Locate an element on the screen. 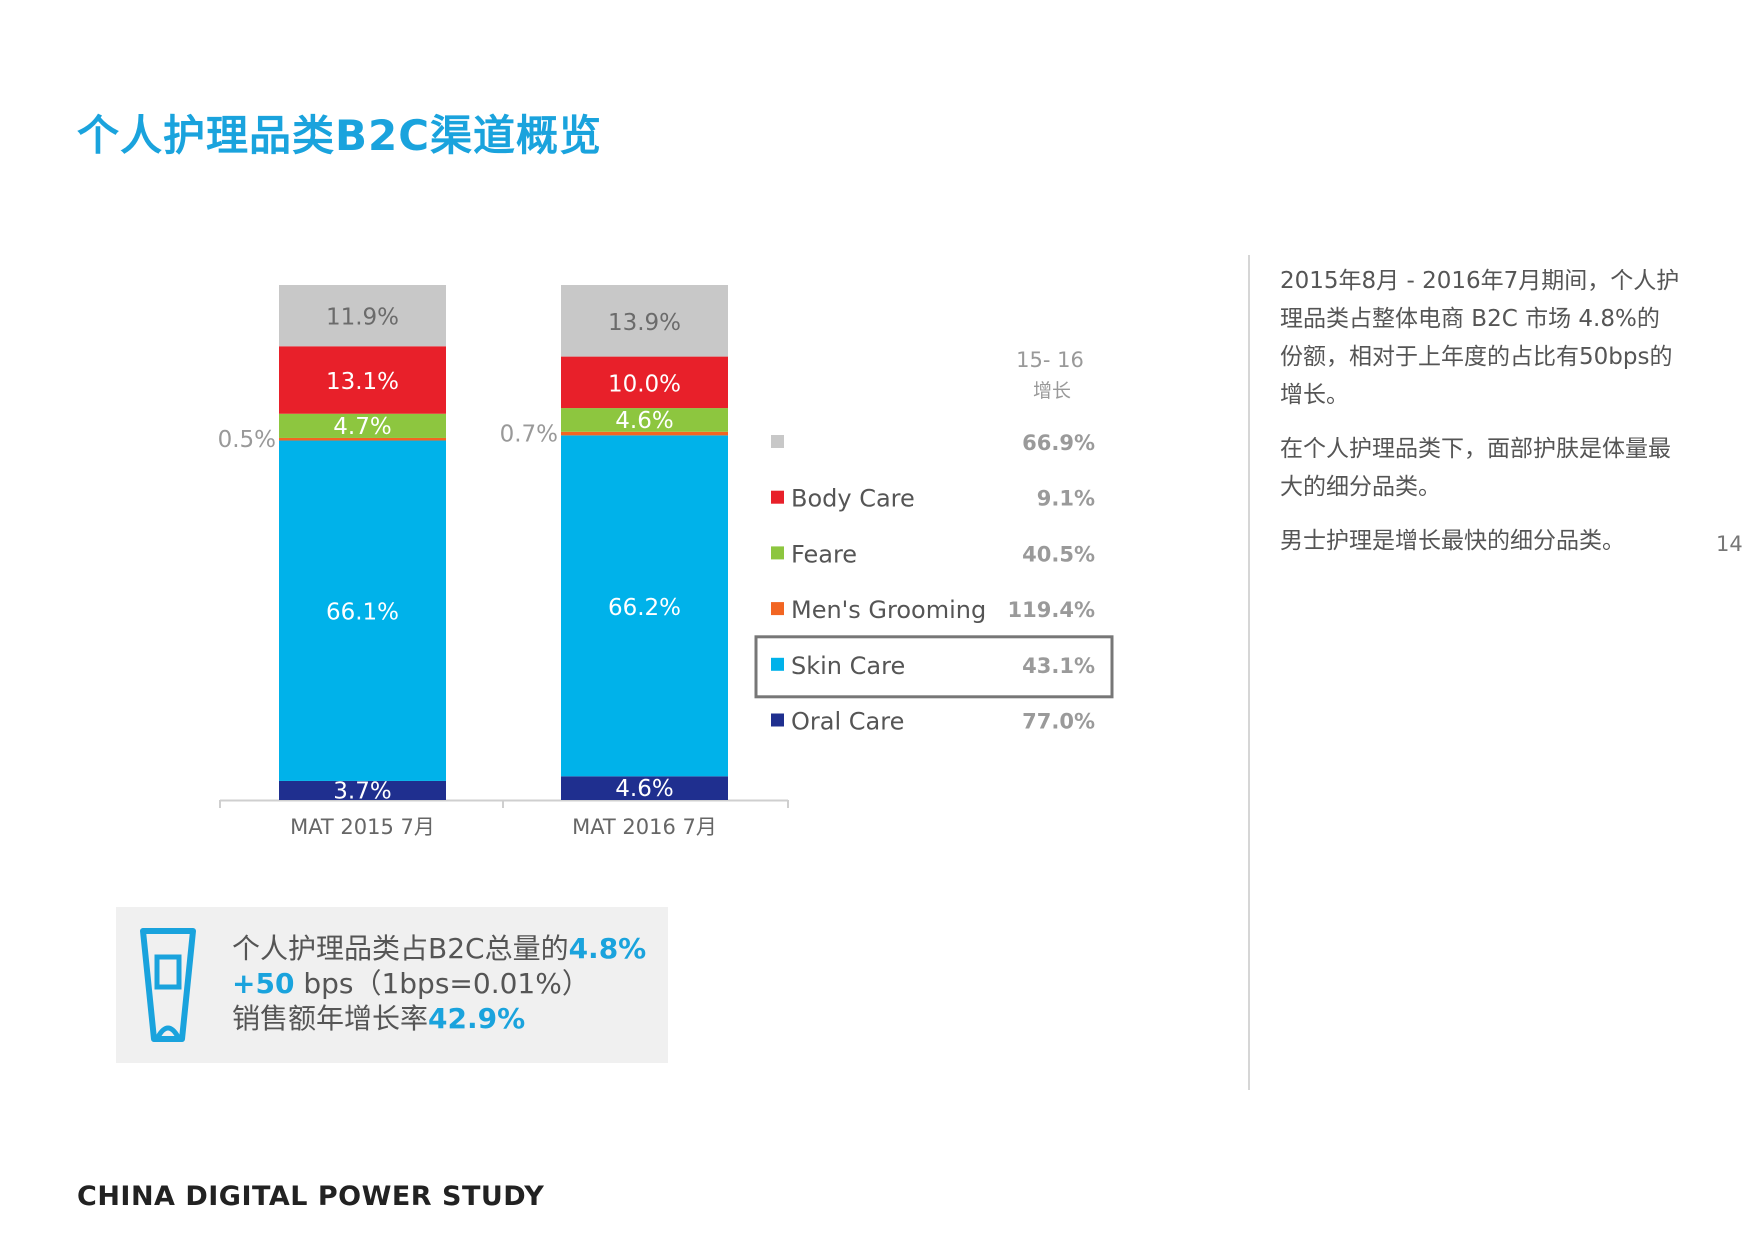 The width and height of the screenshot is (1754, 1240). legend-label: Men's Grooming is located at coordinates (888, 610).